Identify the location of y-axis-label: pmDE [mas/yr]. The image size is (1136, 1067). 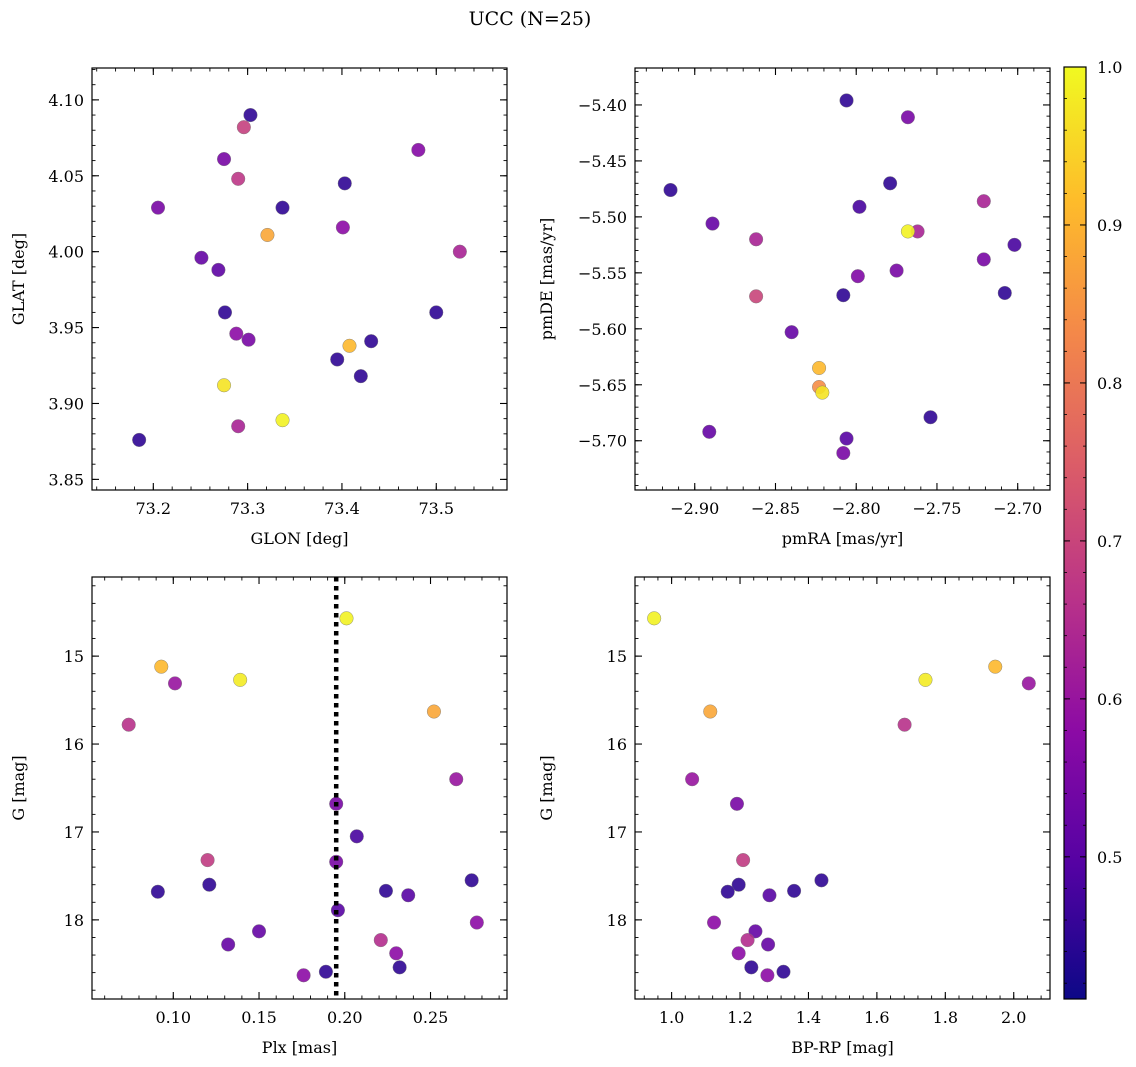
(546, 279).